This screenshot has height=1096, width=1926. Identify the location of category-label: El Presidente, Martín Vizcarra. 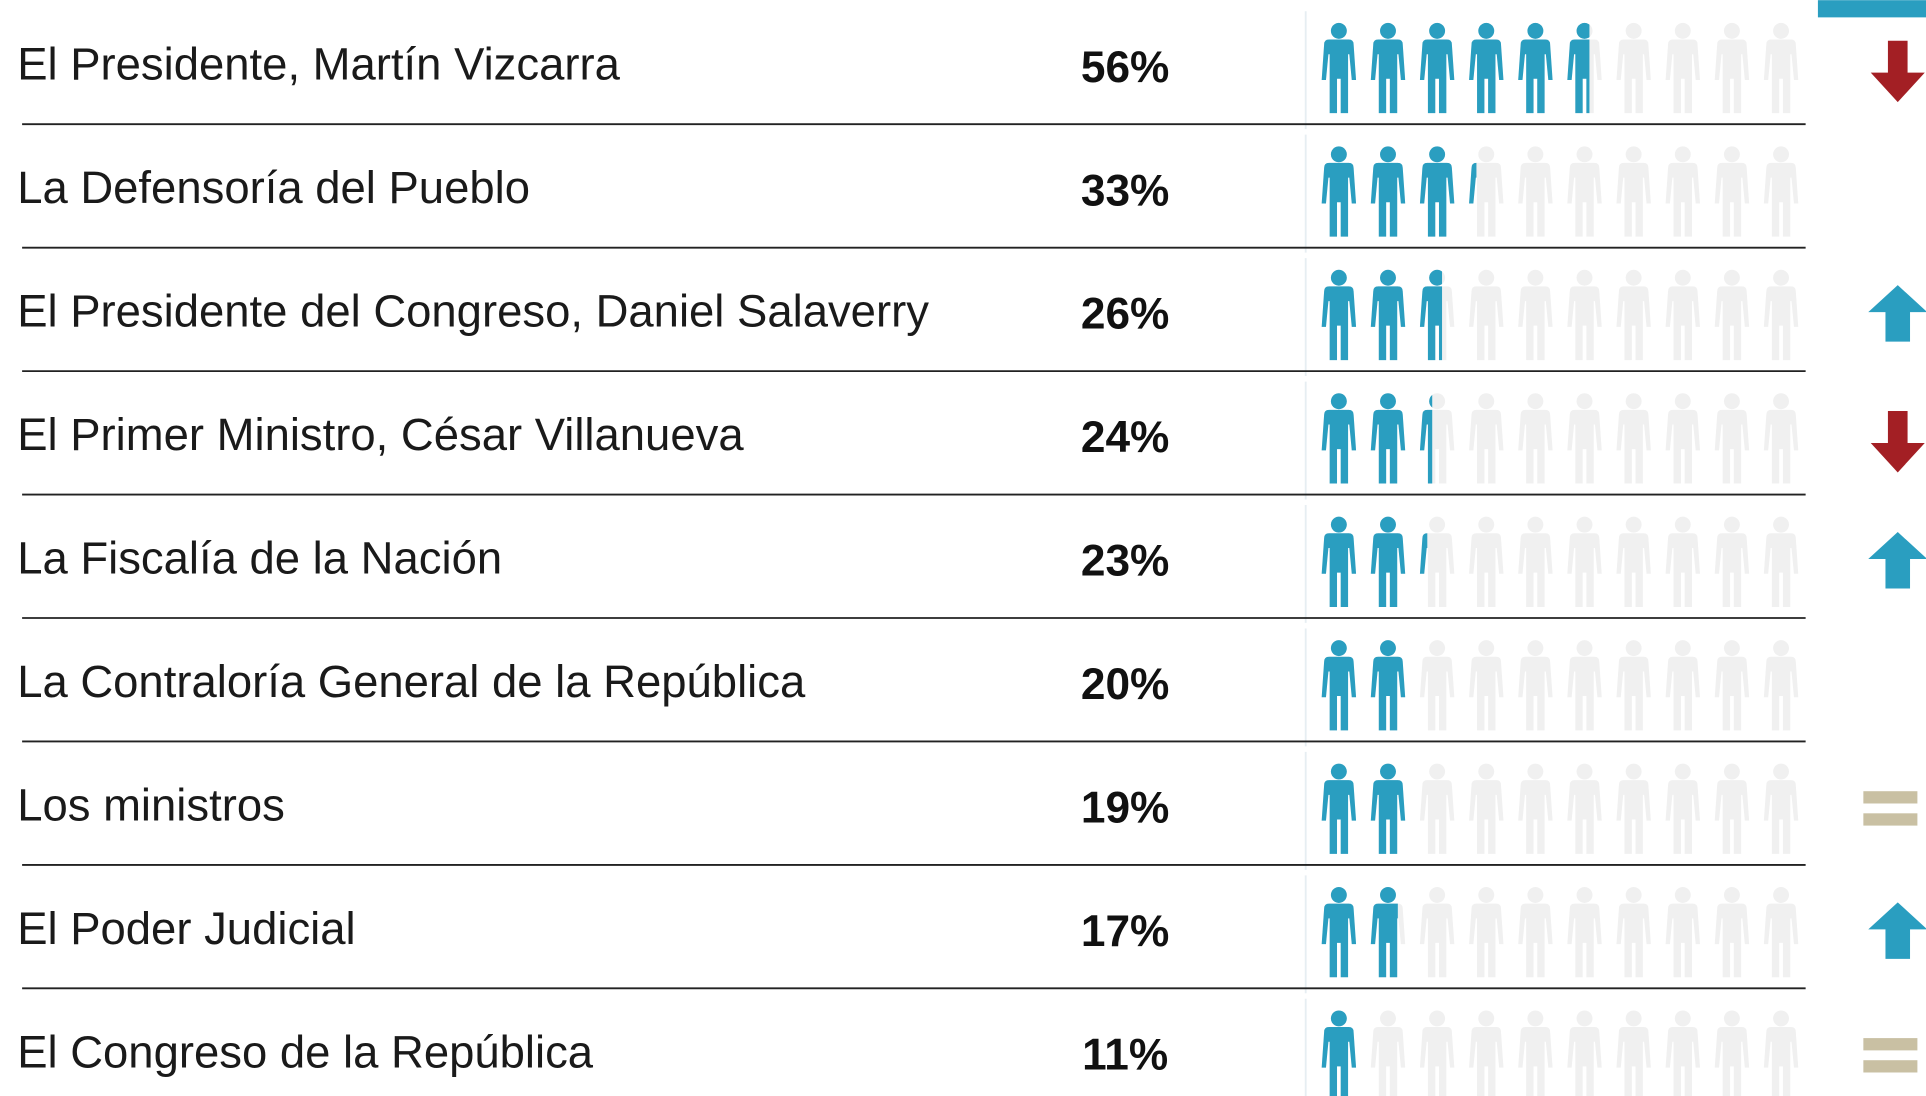
(318, 64).